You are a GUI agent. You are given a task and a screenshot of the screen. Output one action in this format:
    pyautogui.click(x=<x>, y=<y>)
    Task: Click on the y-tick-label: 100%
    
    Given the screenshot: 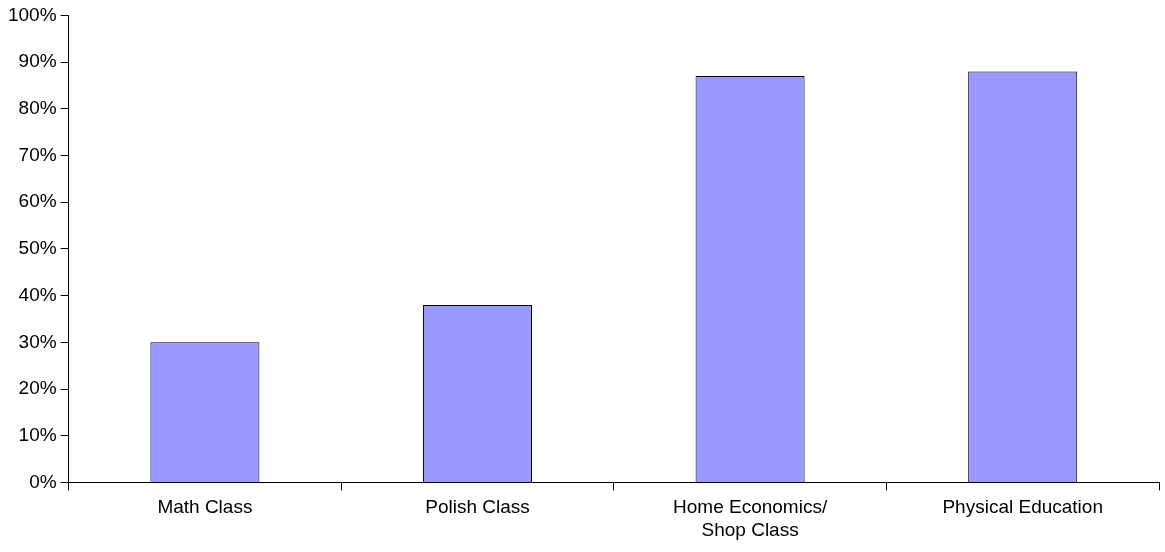 What is the action you would take?
    pyautogui.click(x=32, y=14)
    